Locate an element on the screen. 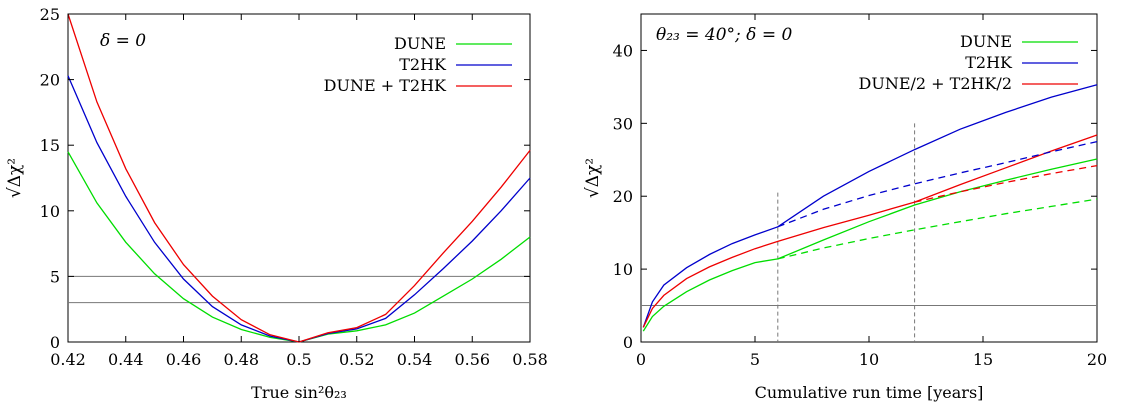 This screenshot has height=412, width=1121. y-tick-label: 15 is located at coordinates (50, 145).